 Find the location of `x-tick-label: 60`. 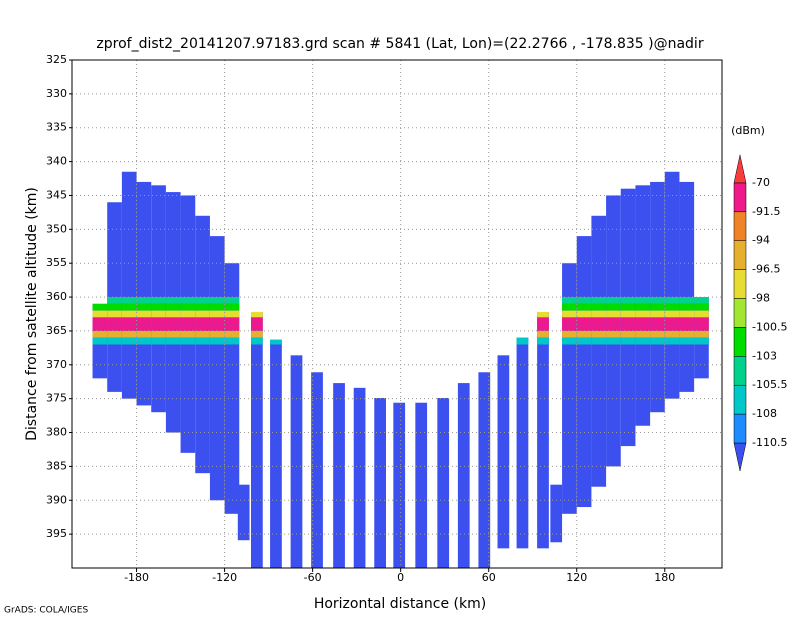

x-tick-label: 60 is located at coordinates (489, 577).